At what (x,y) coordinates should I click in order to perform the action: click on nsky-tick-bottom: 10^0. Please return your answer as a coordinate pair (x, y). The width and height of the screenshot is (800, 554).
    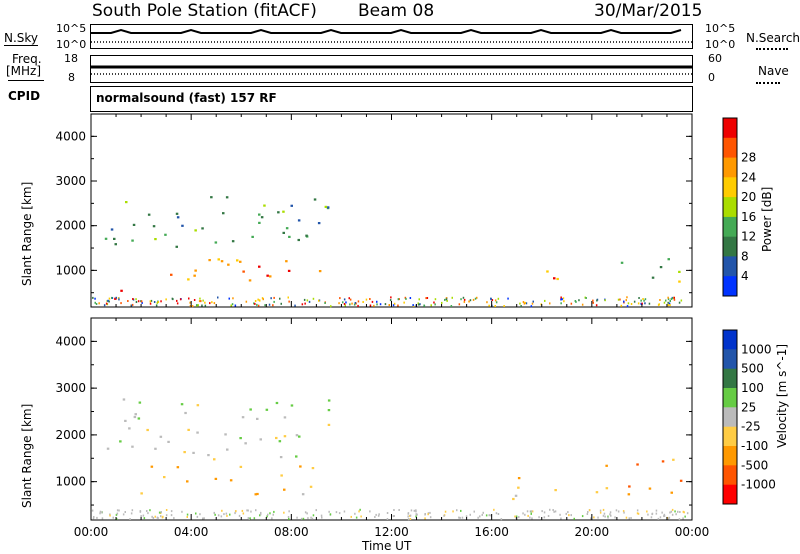
    Looking at the image, I should click on (71, 44).